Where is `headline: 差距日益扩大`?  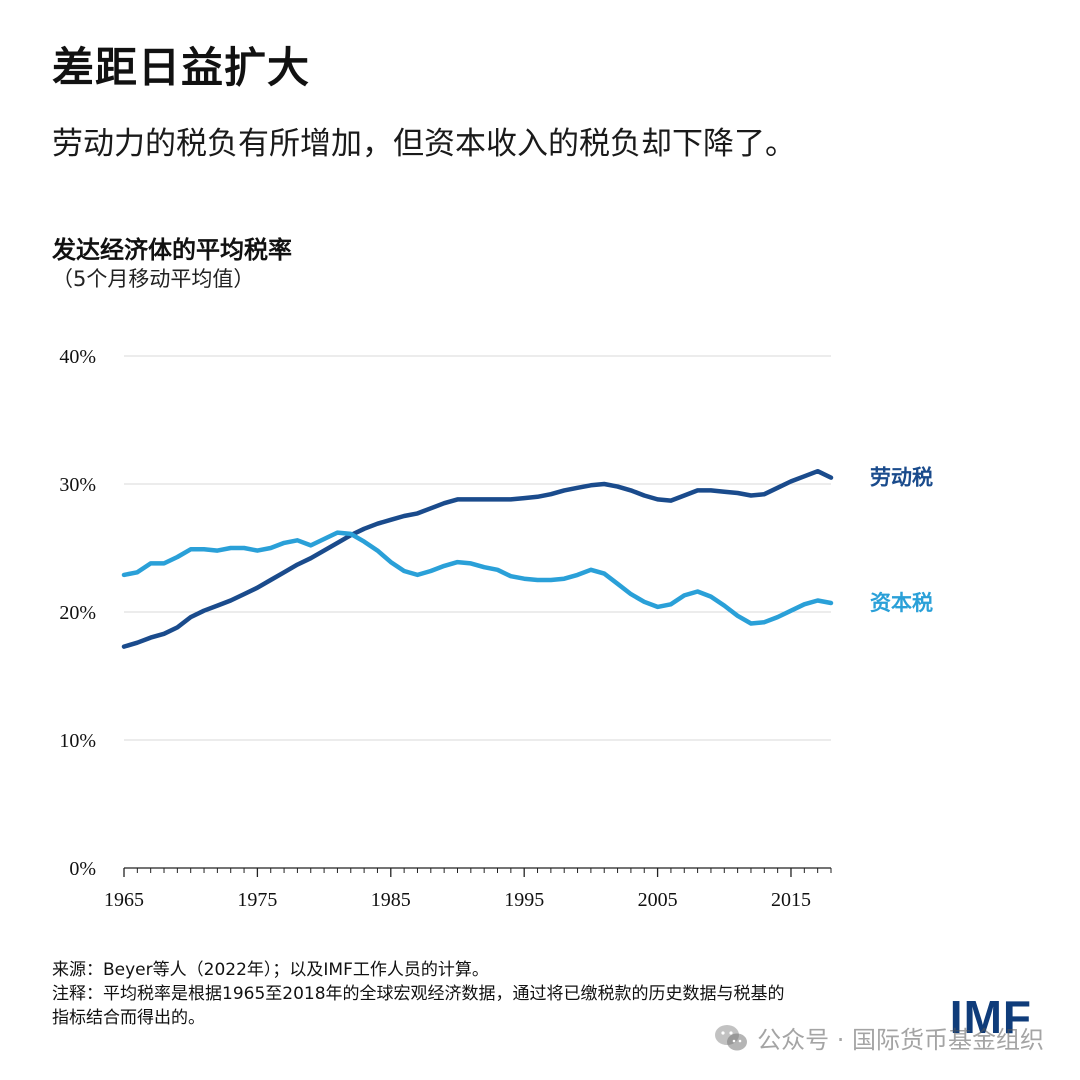
headline: 差距日益扩大 is located at coordinates (181, 67).